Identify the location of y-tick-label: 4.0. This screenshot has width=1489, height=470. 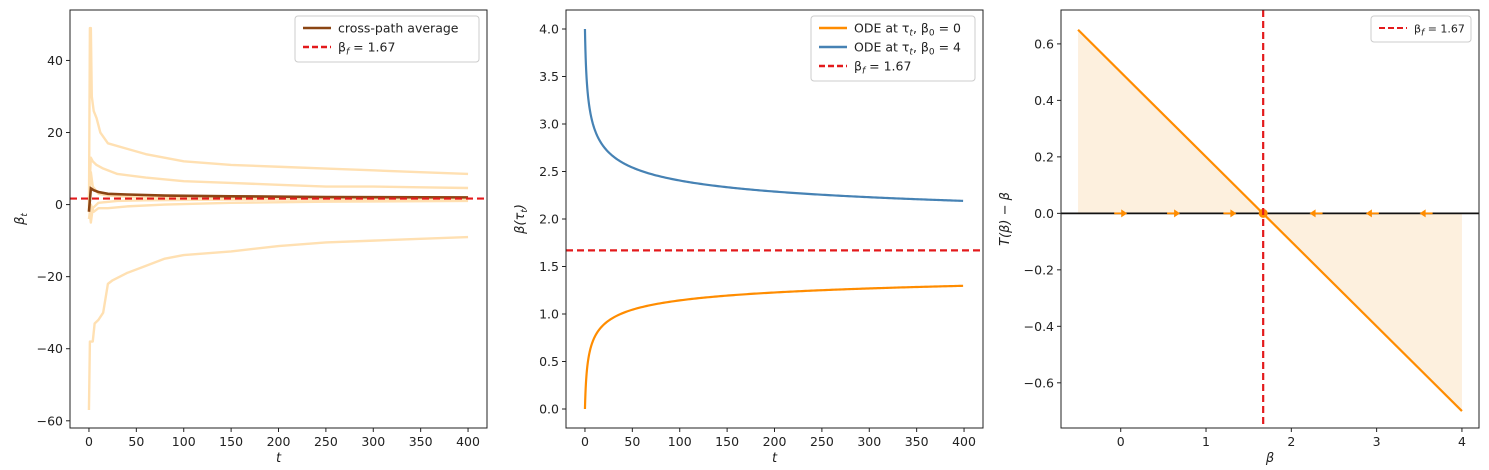
(549, 29).